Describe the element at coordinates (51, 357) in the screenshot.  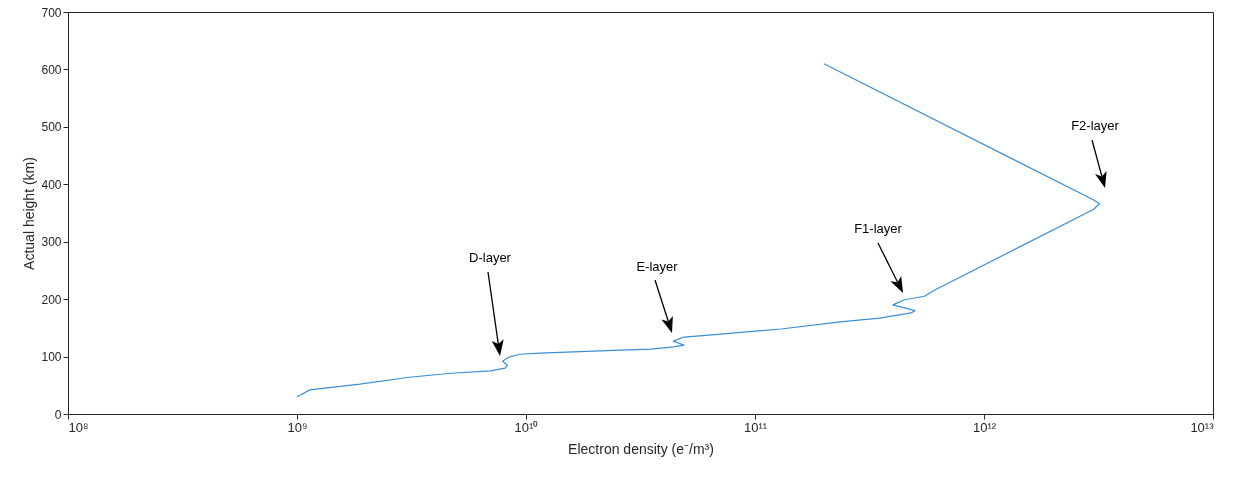
I see `y-tick-label: 100` at that location.